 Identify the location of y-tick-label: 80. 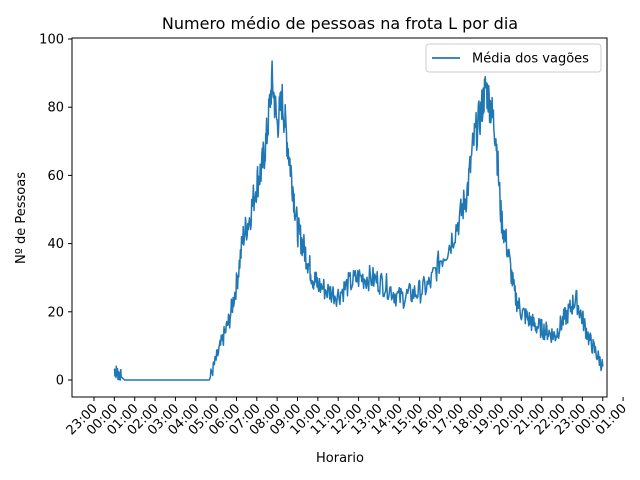
(55, 108).